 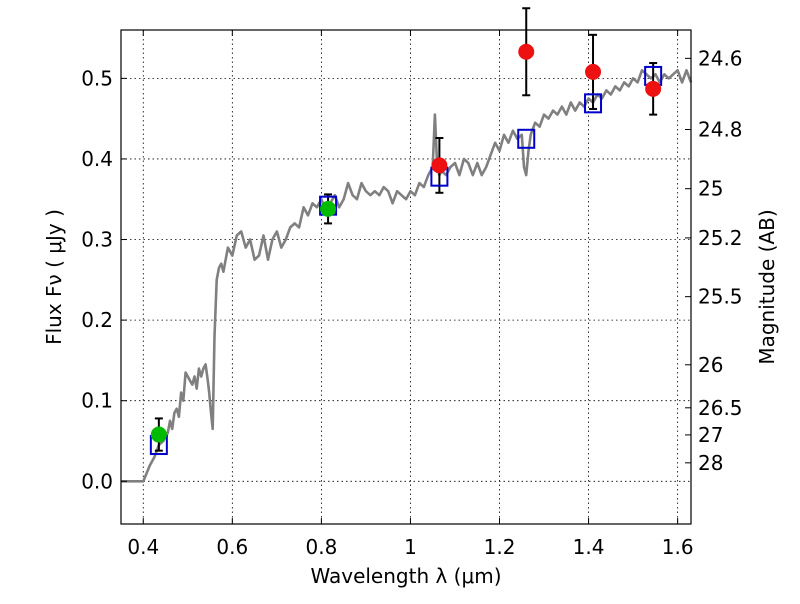 I want to click on magnitude-tick-label: 24.8, so click(x=720, y=130).